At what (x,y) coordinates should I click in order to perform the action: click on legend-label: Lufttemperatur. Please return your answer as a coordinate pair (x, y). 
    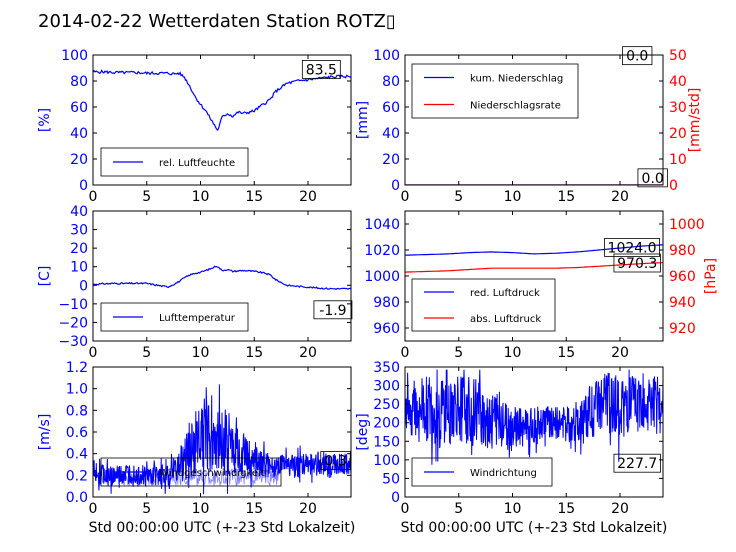
    Looking at the image, I should click on (197, 318).